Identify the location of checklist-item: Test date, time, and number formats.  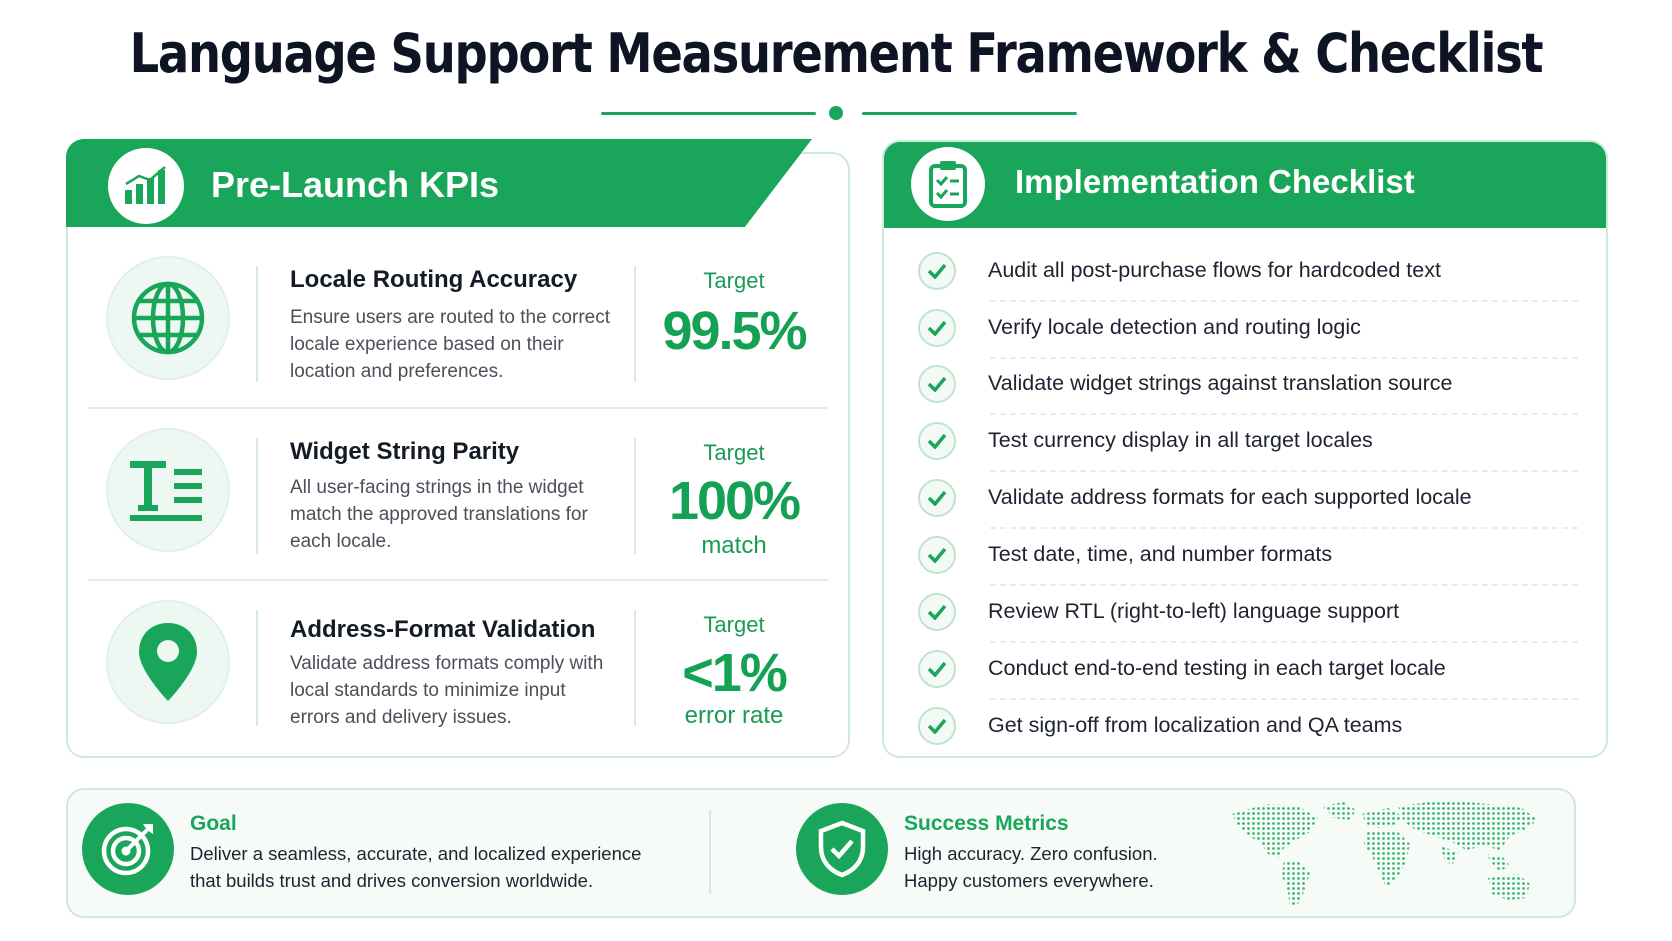
(1248, 559).